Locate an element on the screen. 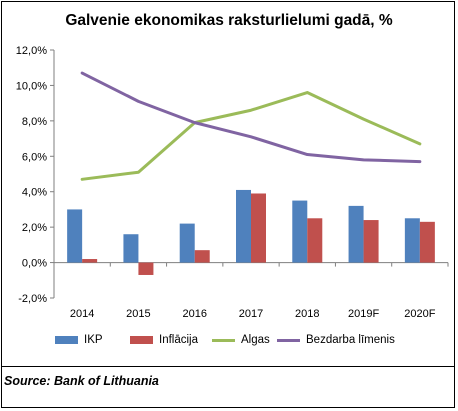 The image size is (458, 411). legend: IKP Inflācija Algas Bezdarba līmenis is located at coordinates (255, 342).